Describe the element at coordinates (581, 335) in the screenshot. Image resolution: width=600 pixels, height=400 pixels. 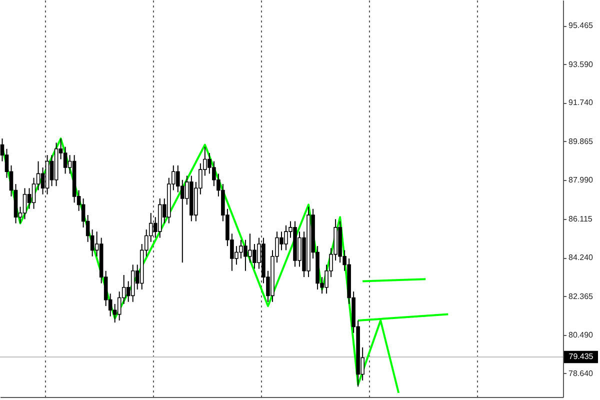
I see `y-tick-label: 80.490` at that location.